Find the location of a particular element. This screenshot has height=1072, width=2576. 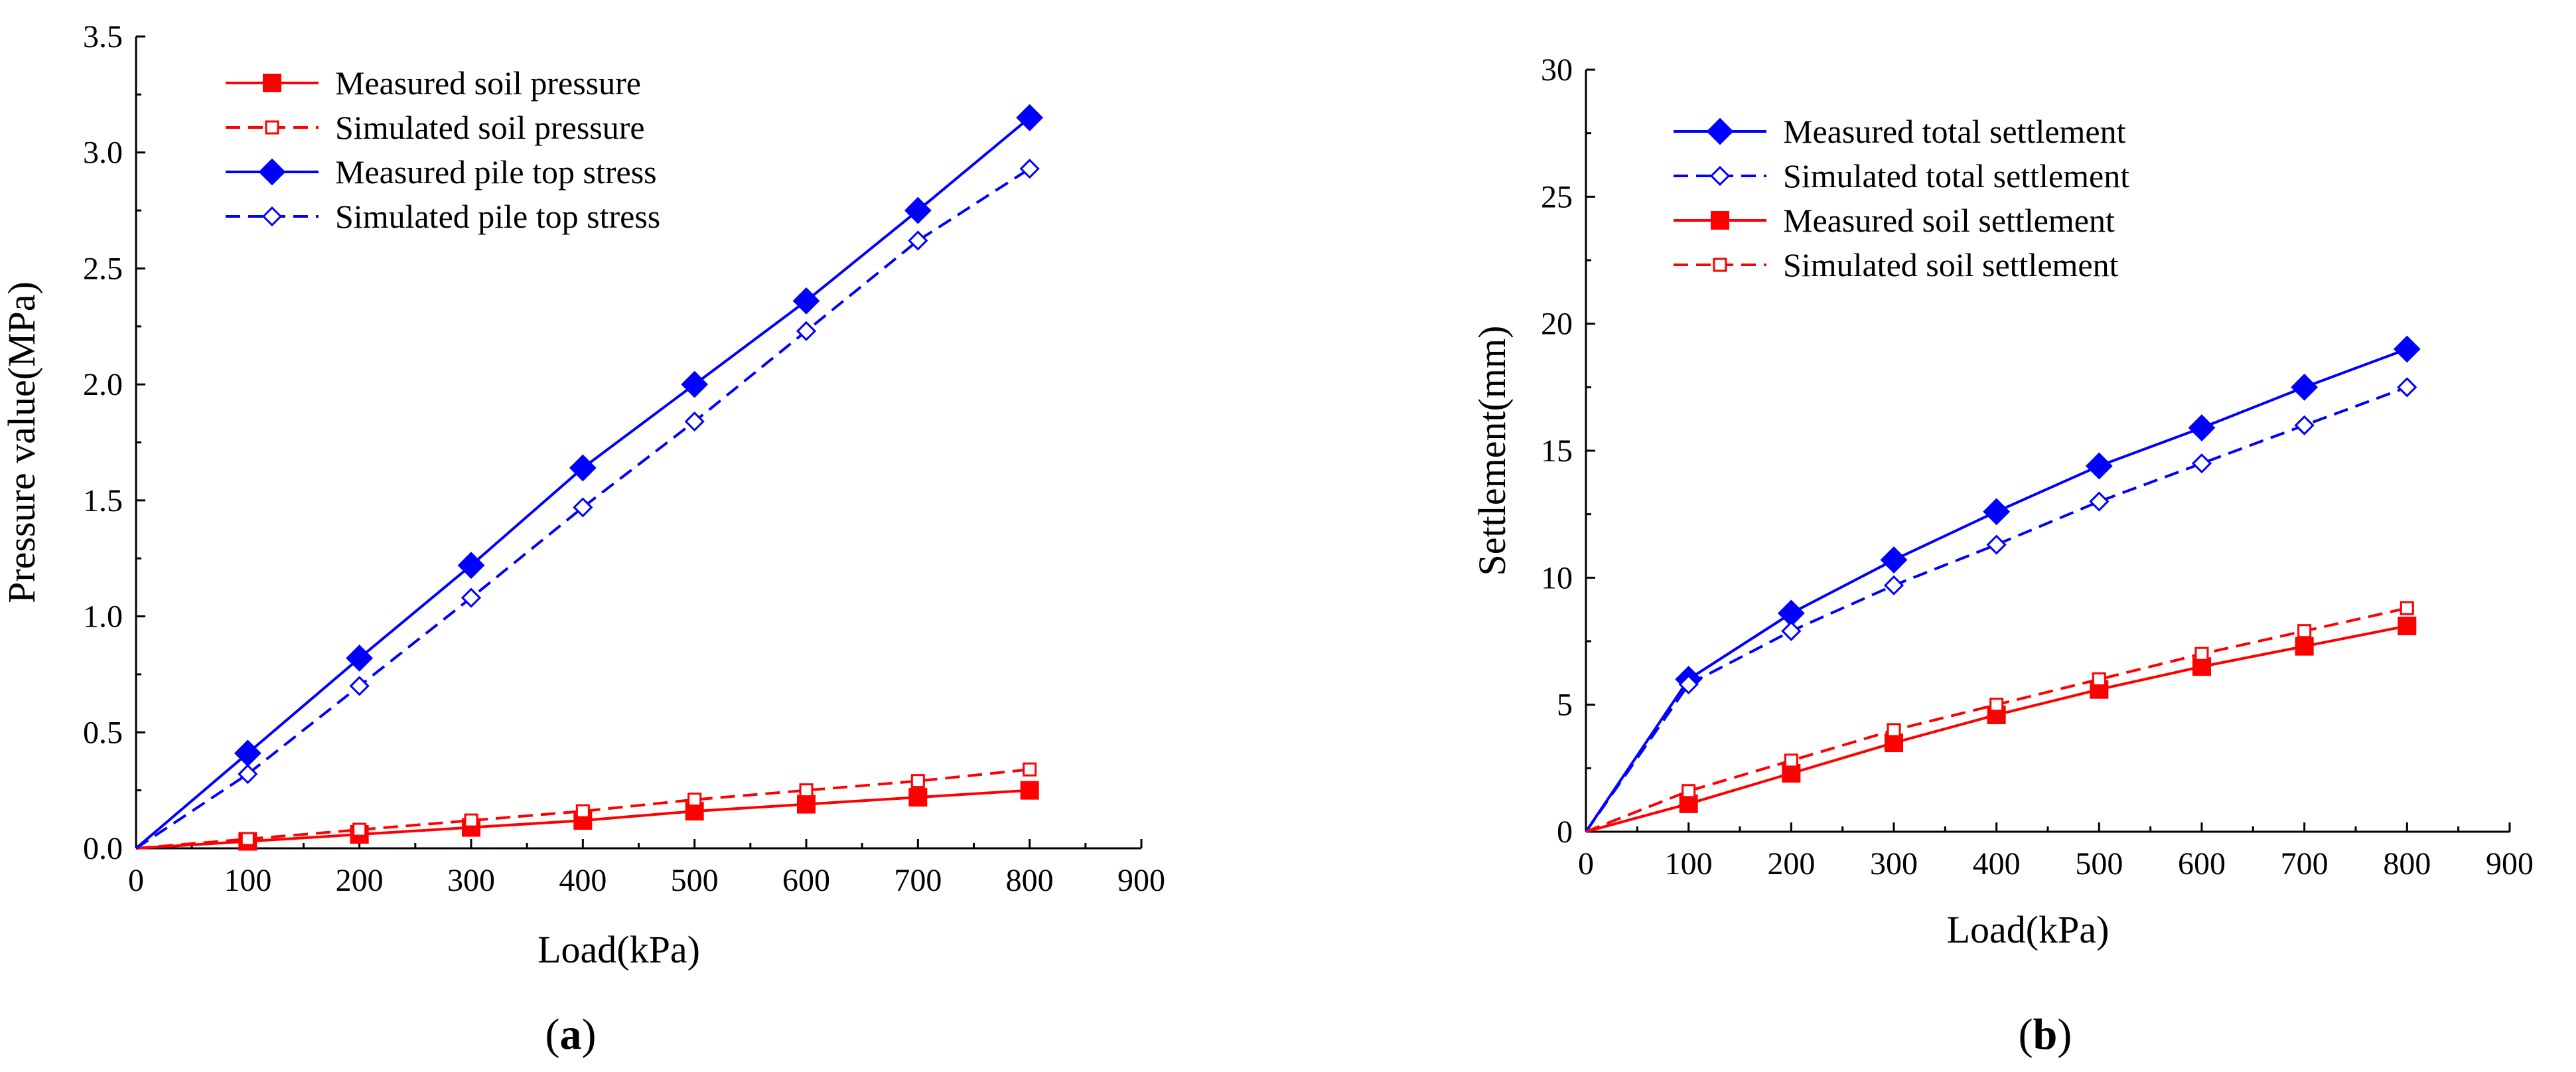

y-tick-label: 3.5 is located at coordinates (103, 36).